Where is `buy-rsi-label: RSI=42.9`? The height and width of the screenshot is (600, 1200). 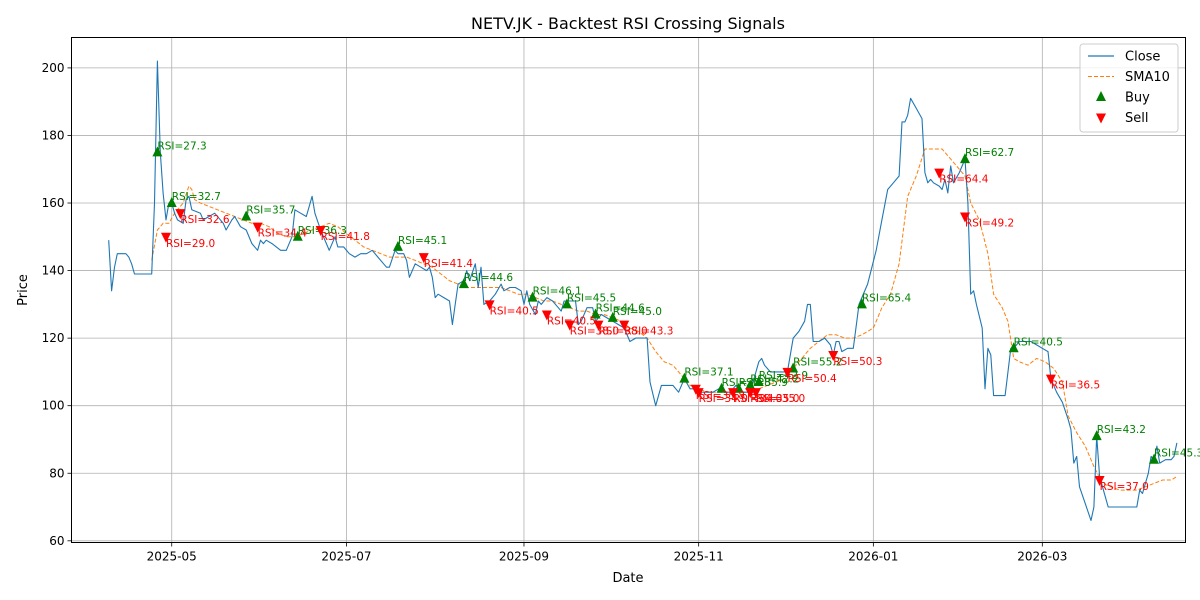
buy-rsi-label: RSI=42.9 is located at coordinates (783, 376).